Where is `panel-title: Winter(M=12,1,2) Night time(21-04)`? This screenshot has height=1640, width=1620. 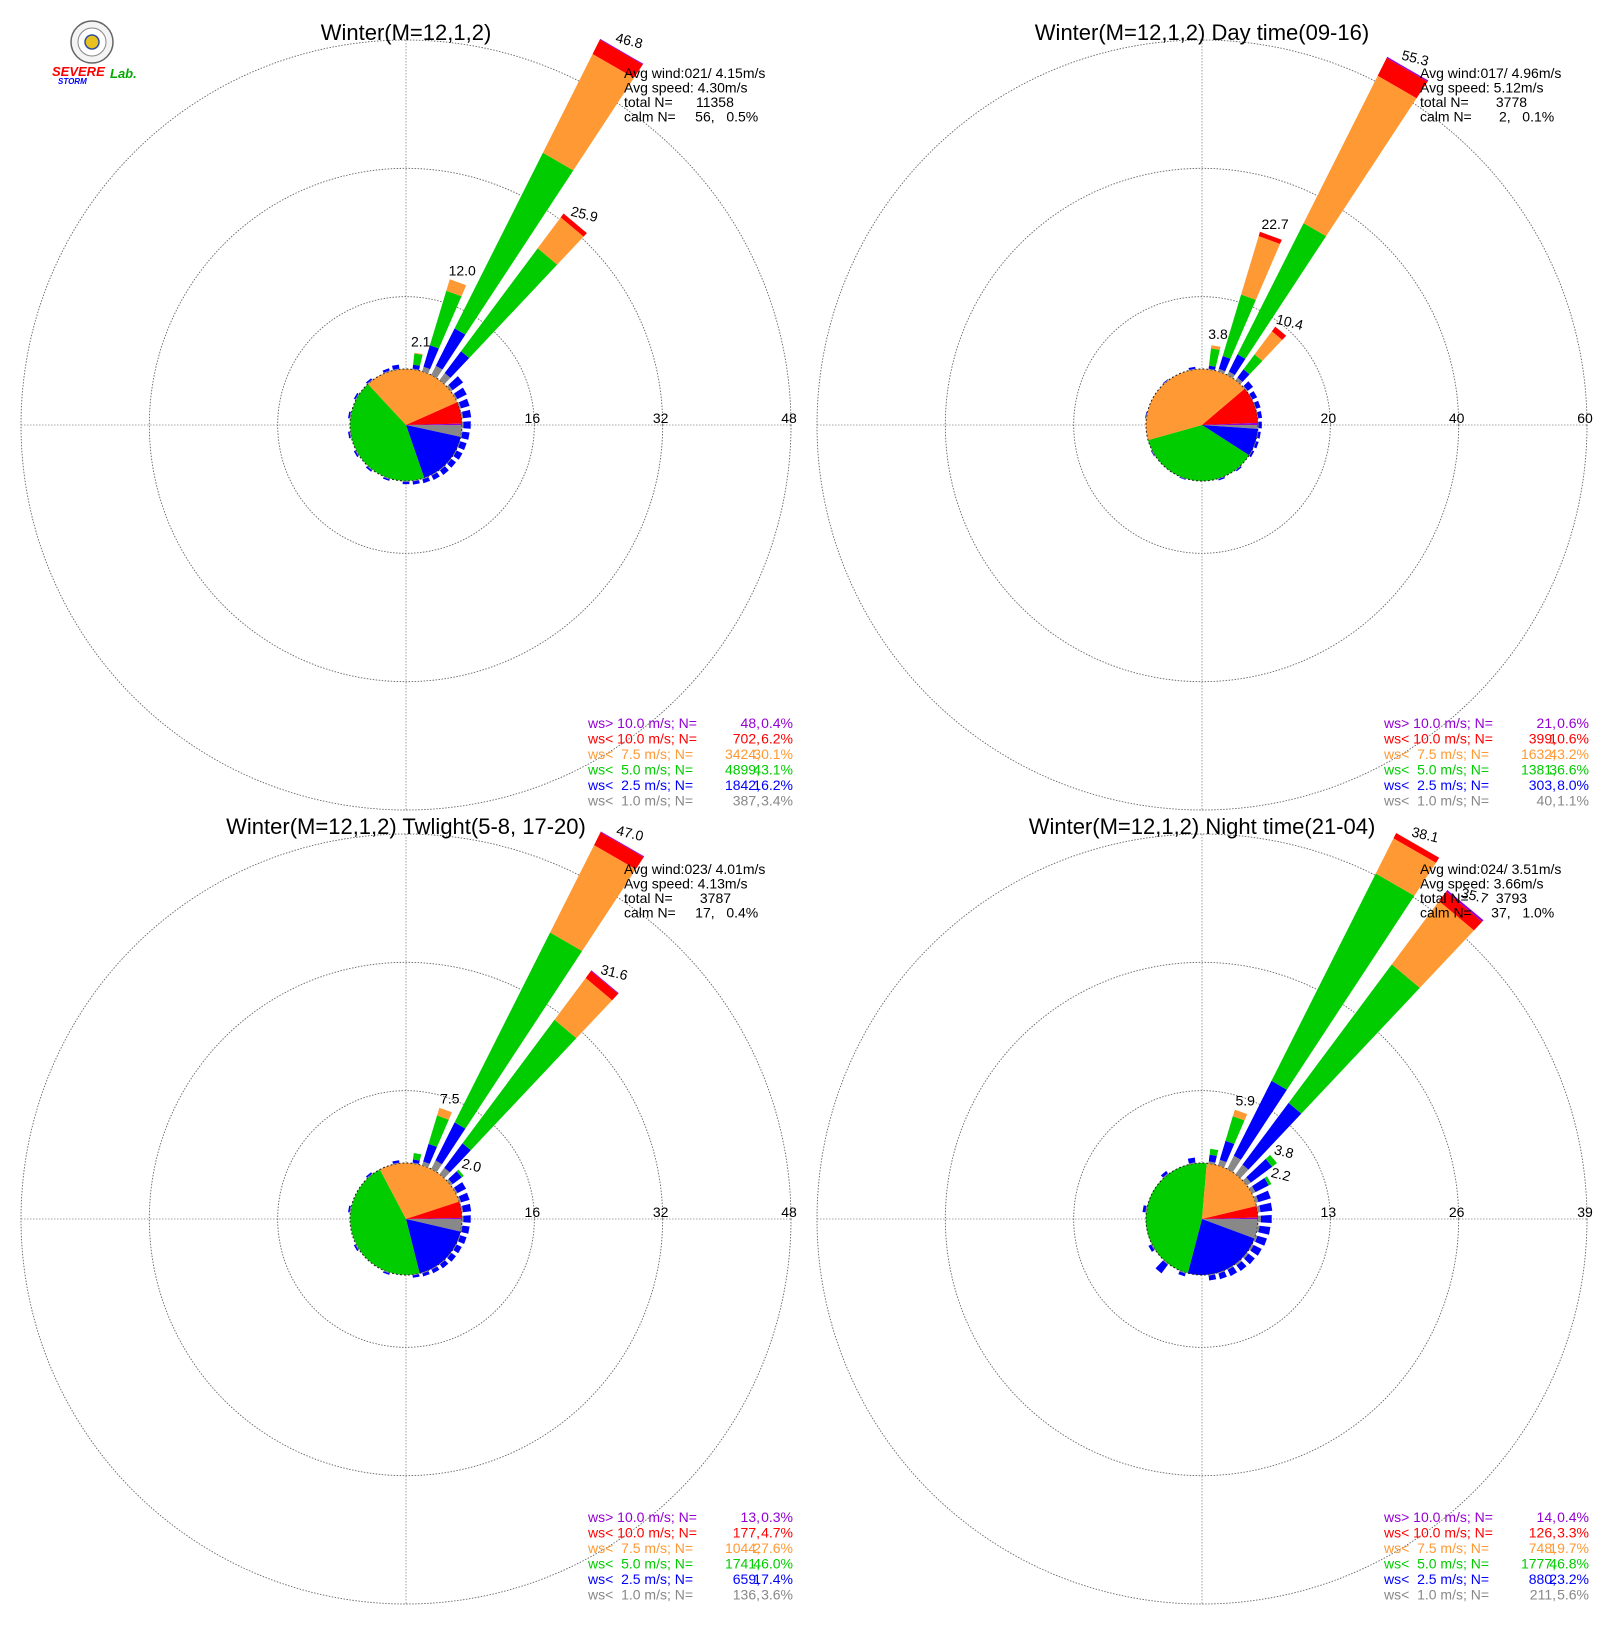 panel-title: Winter(M=12,1,2) Night time(21-04) is located at coordinates (1202, 826).